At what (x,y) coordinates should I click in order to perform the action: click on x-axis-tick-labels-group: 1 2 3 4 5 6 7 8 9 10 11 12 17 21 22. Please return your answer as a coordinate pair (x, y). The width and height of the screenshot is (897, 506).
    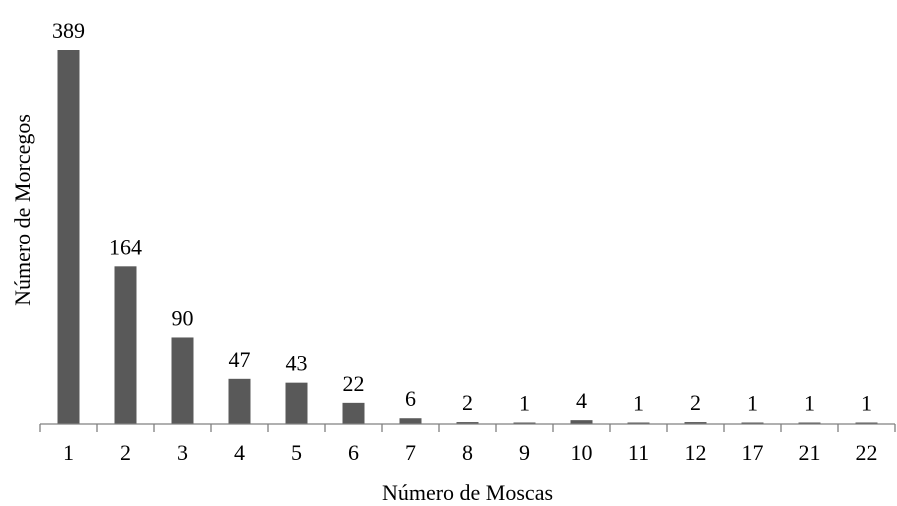
    Looking at the image, I should click on (470, 452).